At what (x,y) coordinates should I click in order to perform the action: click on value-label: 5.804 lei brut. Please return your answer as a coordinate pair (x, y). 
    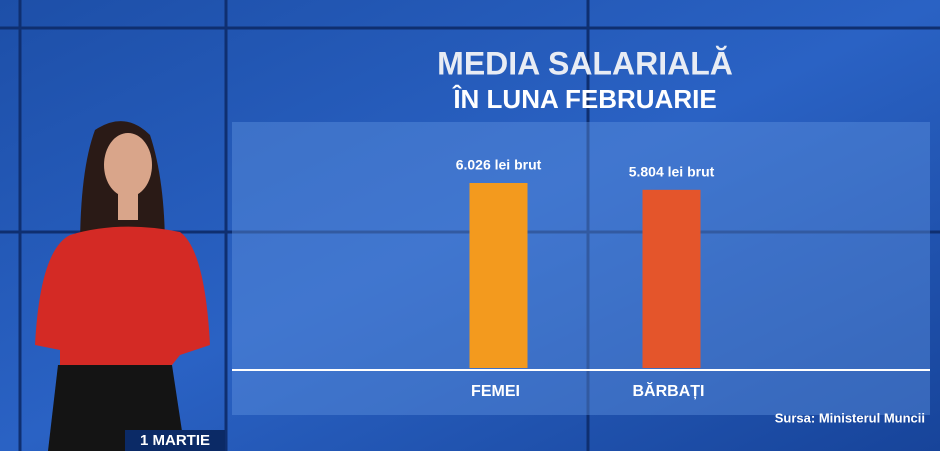
    Looking at the image, I should click on (672, 172).